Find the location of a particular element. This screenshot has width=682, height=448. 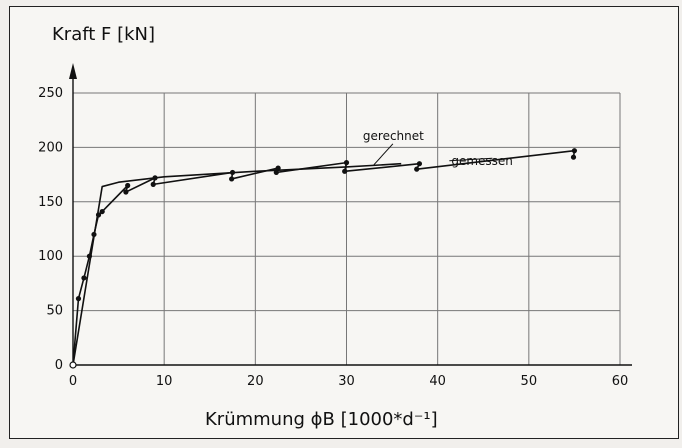

x-tick-label: 50 is located at coordinates (529, 381).